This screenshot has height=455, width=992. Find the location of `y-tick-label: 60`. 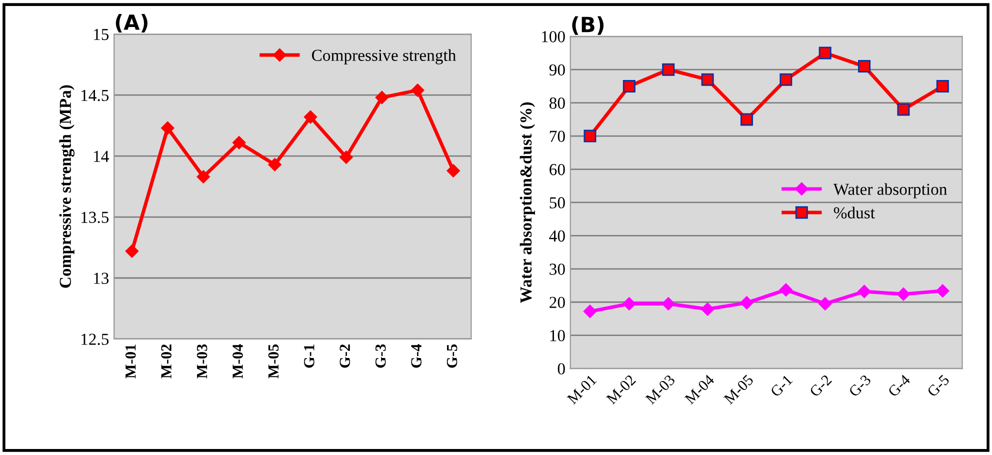

y-tick-label: 60 is located at coordinates (557, 170).